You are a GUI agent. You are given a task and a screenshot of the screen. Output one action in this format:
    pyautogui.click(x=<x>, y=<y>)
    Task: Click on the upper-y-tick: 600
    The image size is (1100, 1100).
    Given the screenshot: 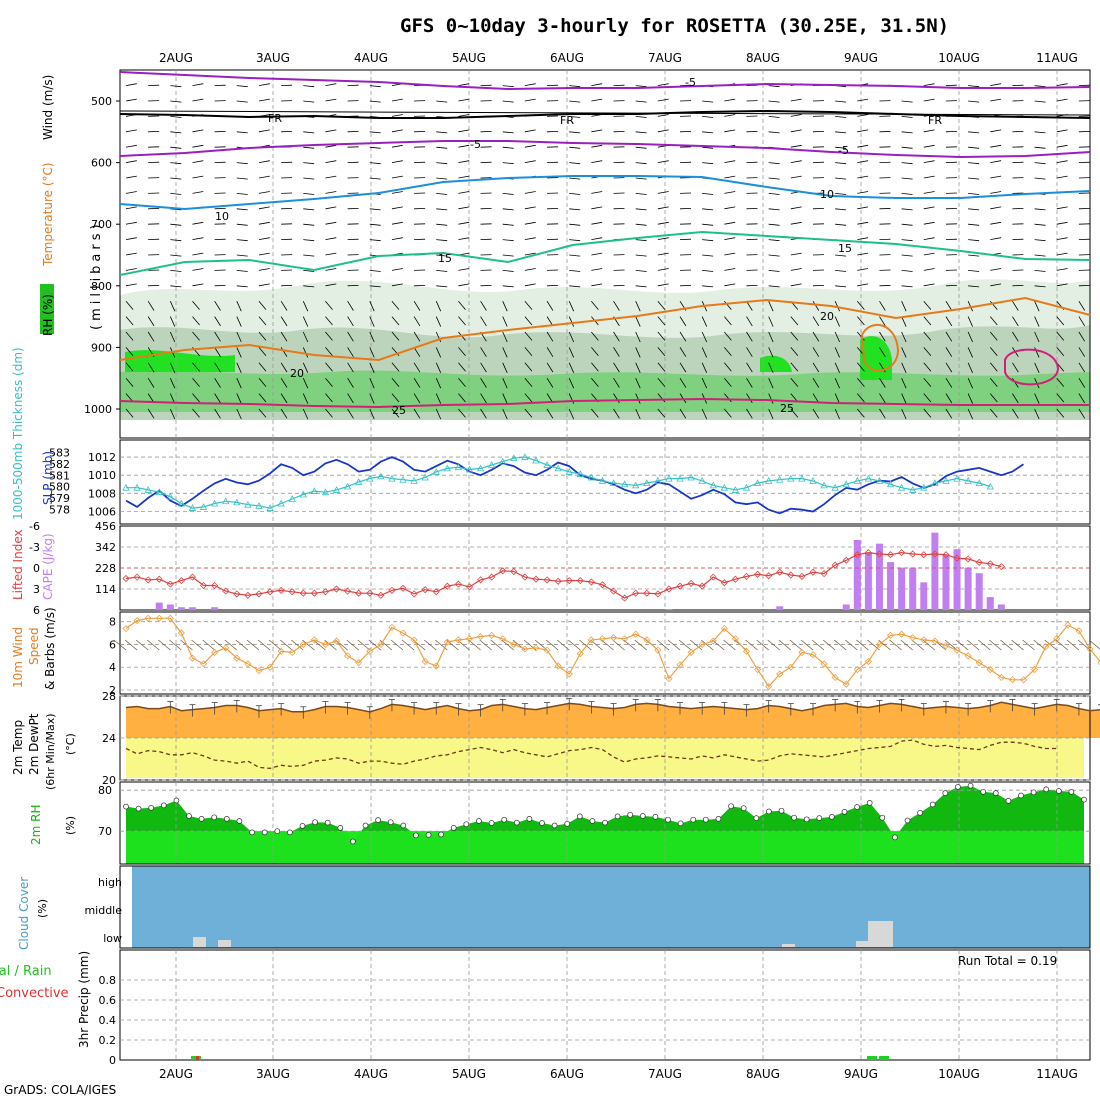 What is the action you would take?
    pyautogui.click(x=101, y=163)
    